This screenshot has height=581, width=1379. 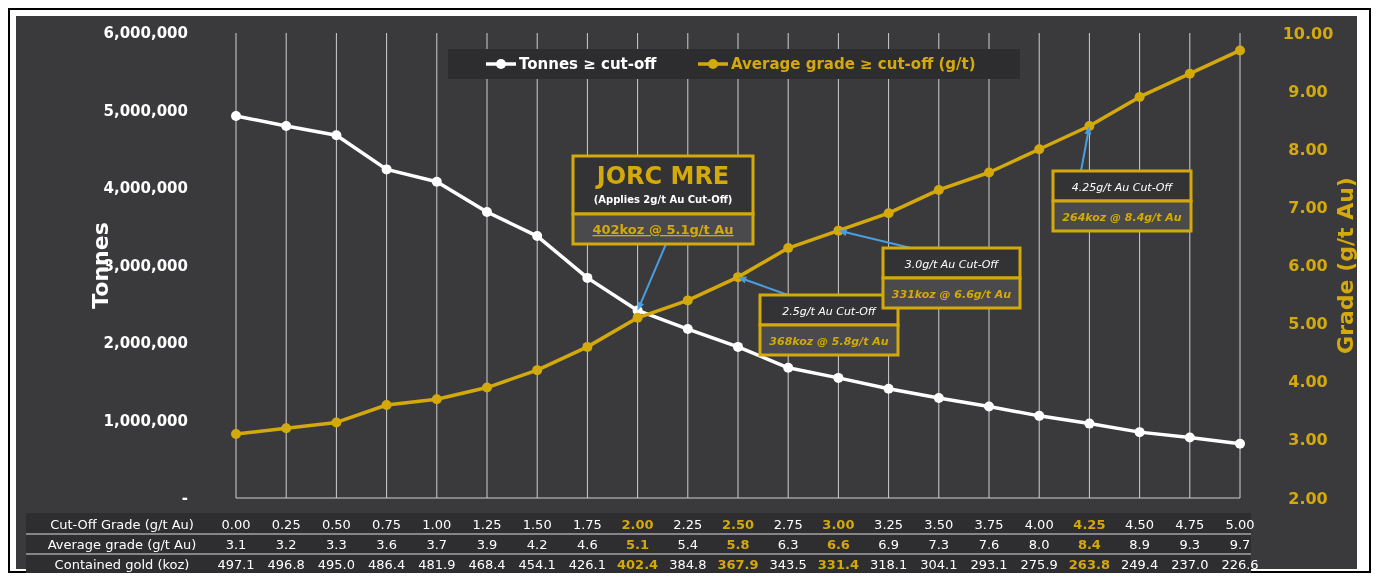 What do you see at coordinates (1308, 207) in the screenshot?
I see `y2-tick-label: 7.00` at bounding box center [1308, 207].